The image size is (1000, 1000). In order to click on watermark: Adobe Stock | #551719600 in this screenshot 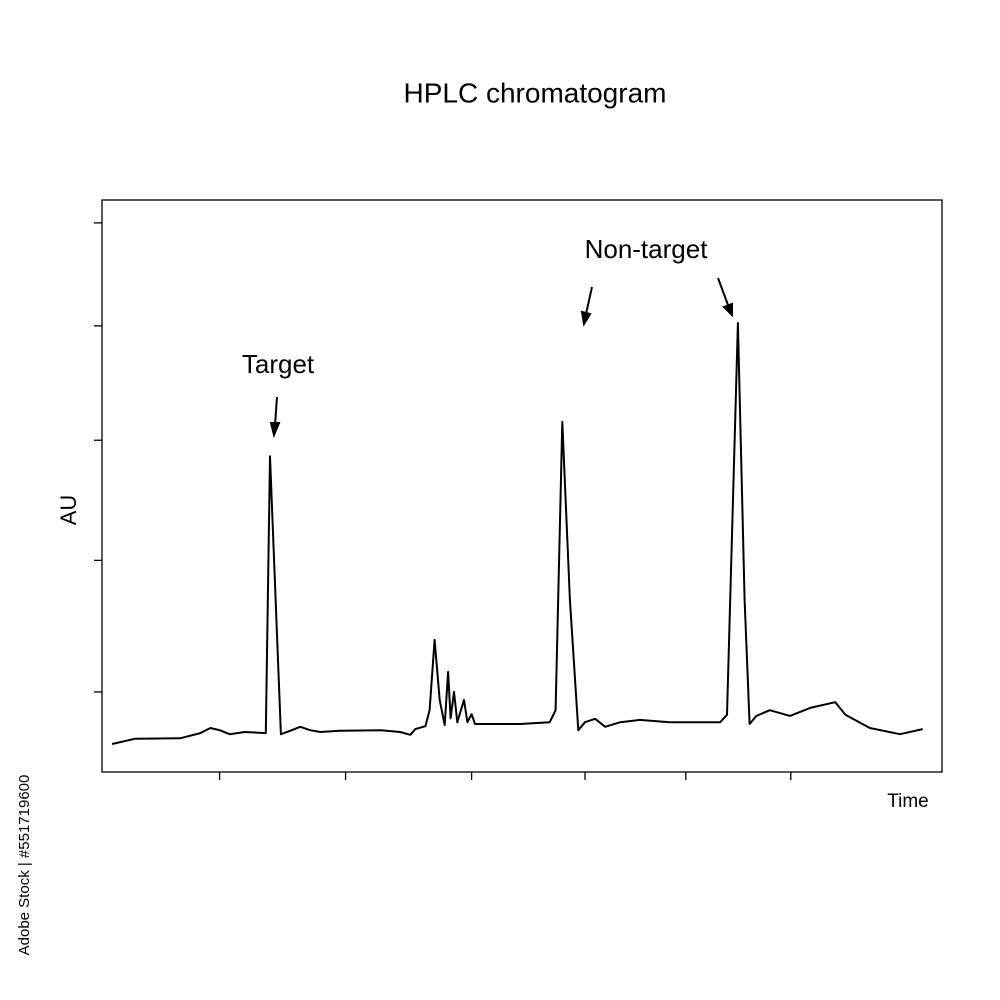, I will do `click(24, 865)`.